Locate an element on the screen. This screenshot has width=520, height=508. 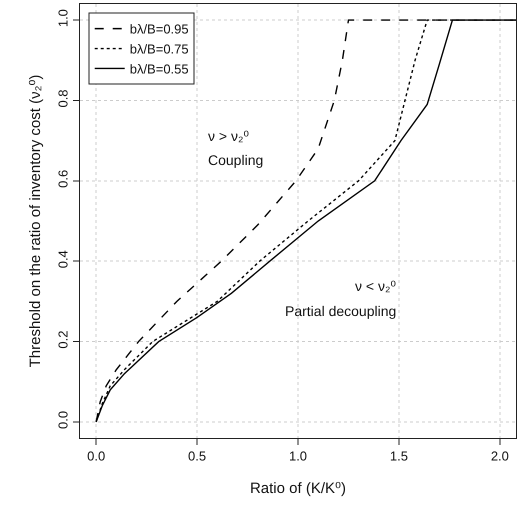
x-tick-label: 0.0 is located at coordinates (96, 456).